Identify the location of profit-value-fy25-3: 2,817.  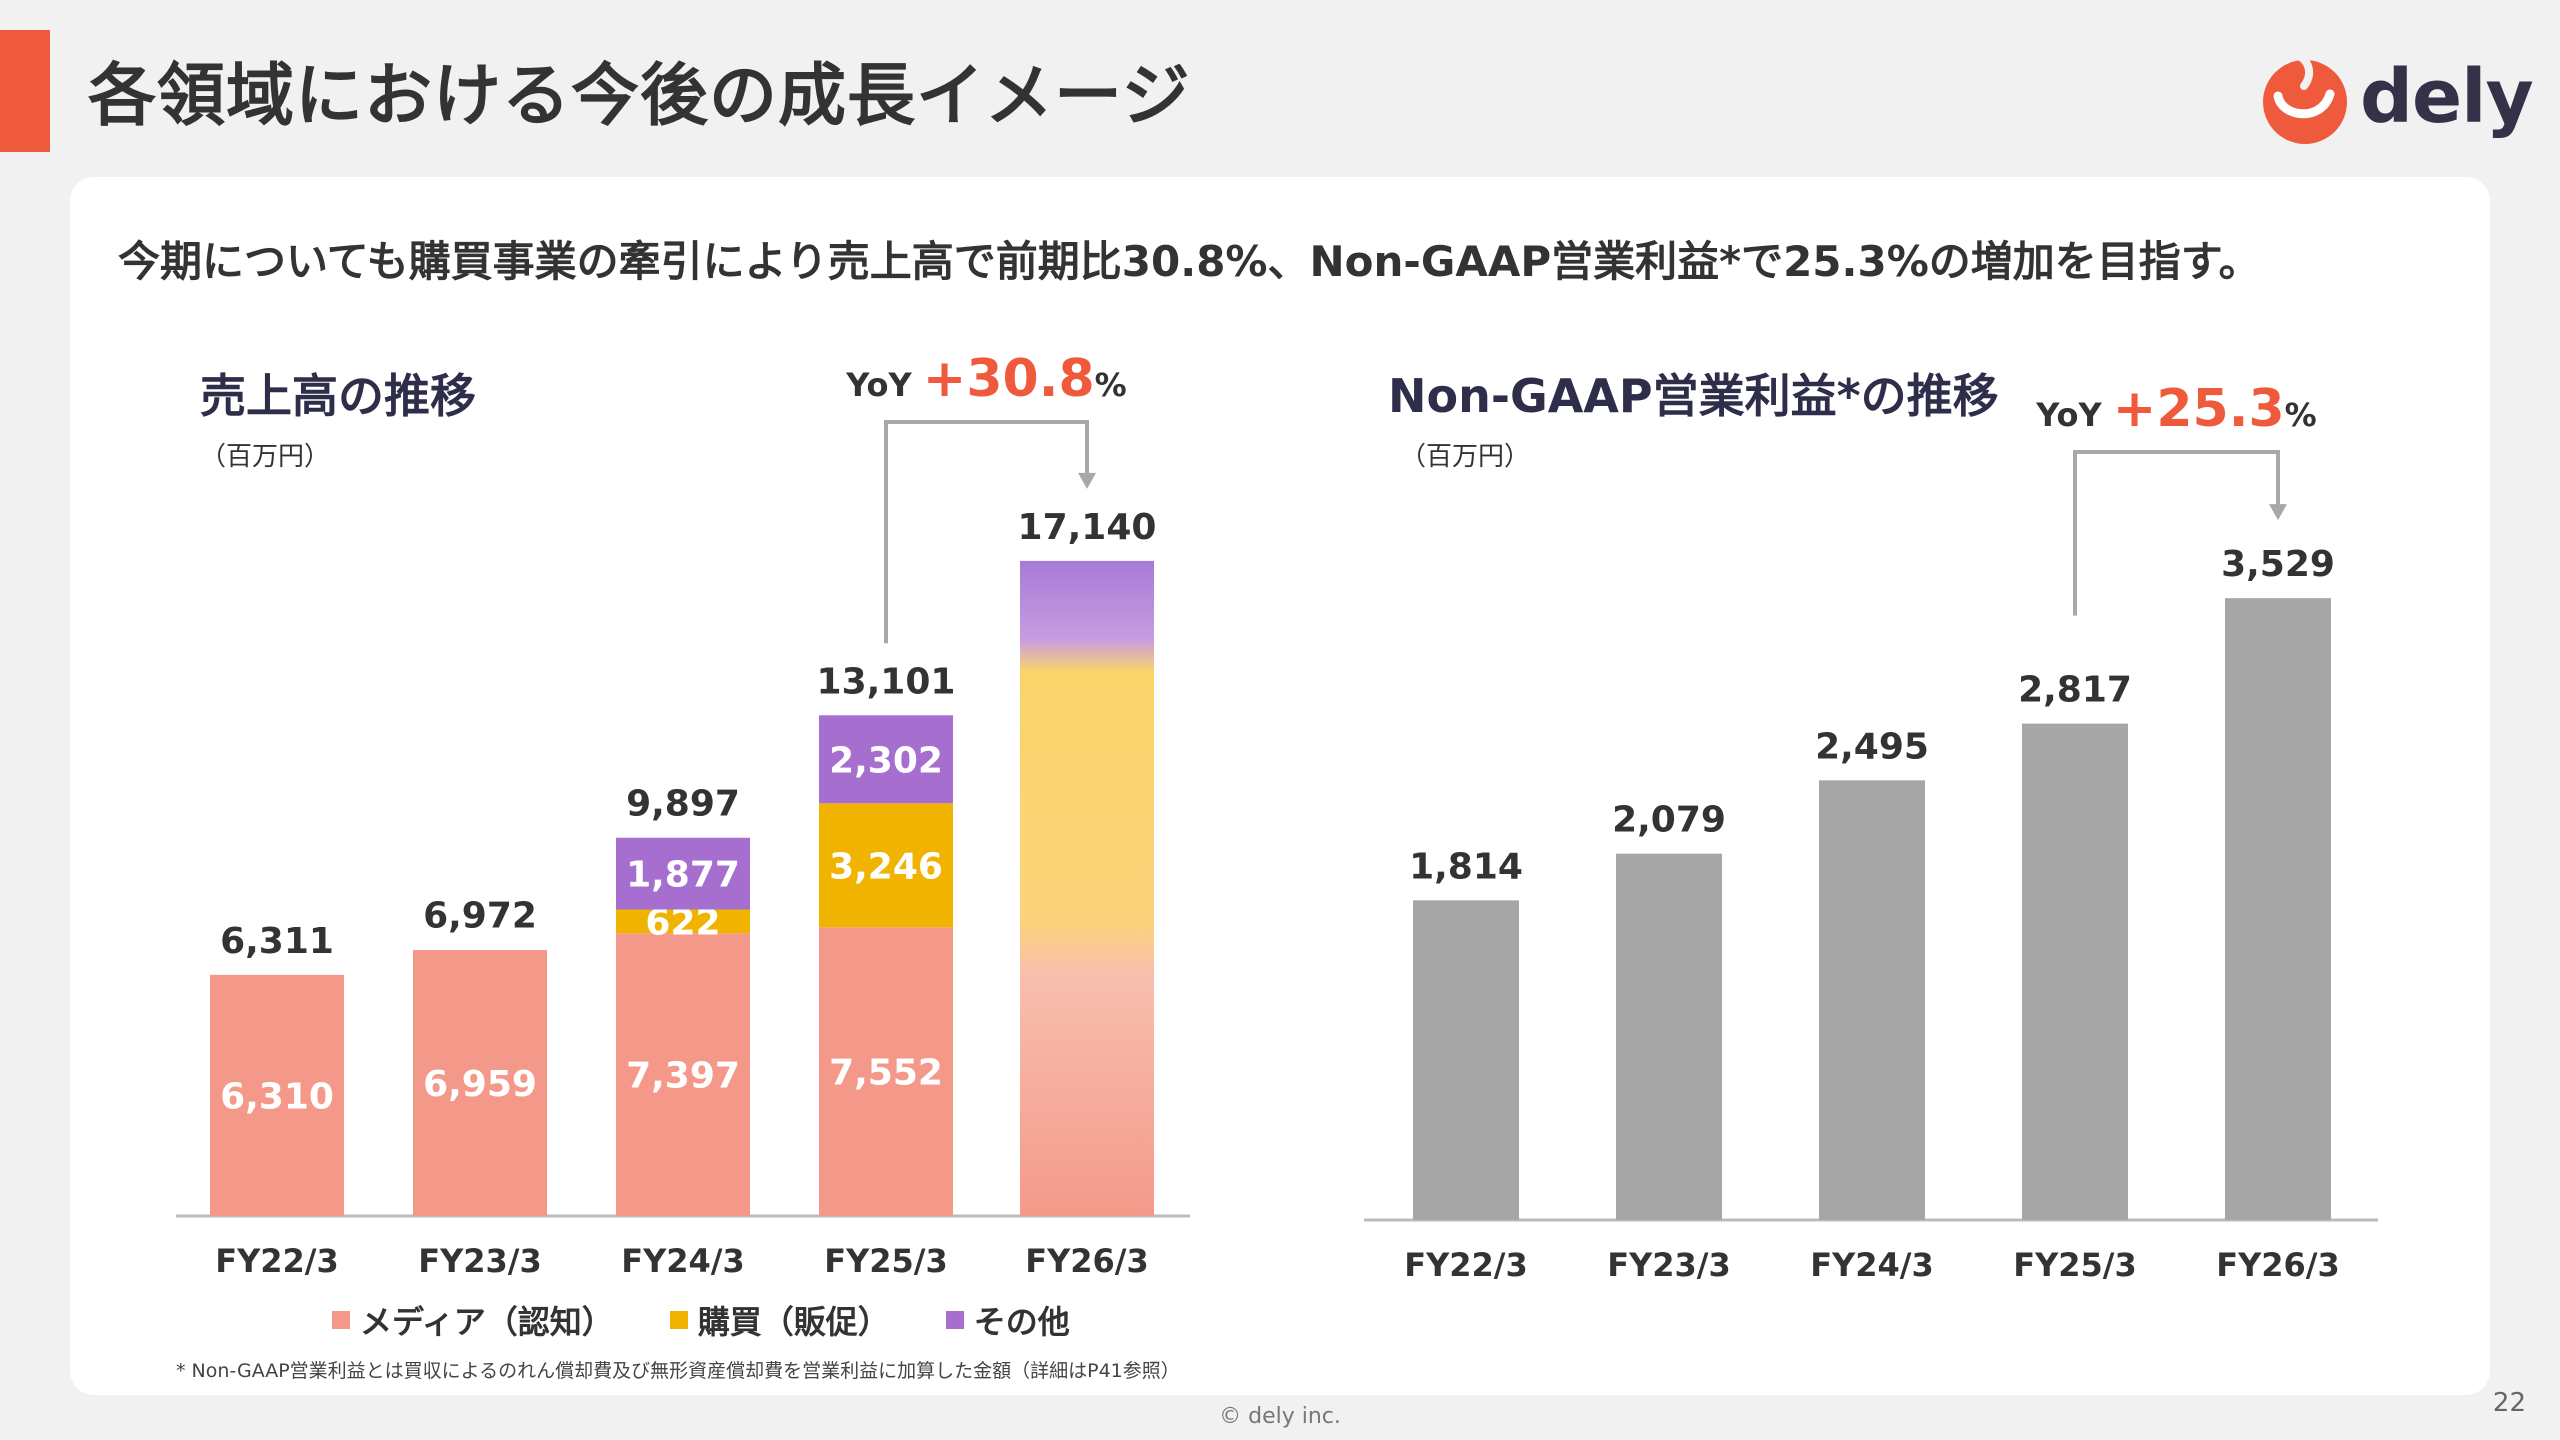
(2075, 690).